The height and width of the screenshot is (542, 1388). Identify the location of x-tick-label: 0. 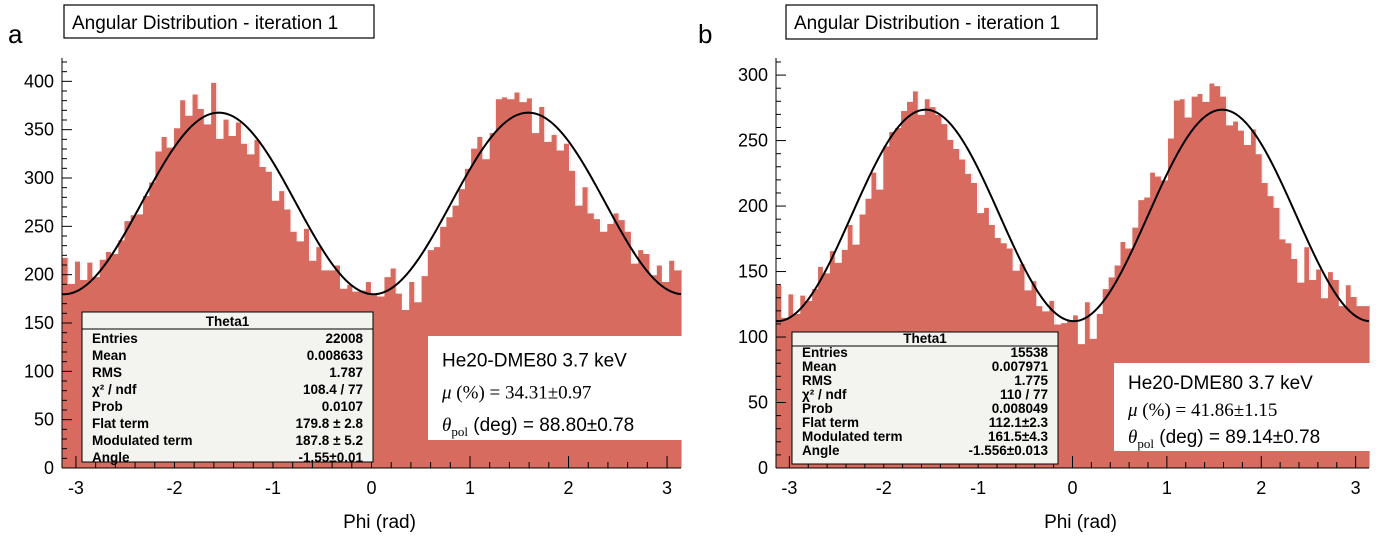
(1072, 488).